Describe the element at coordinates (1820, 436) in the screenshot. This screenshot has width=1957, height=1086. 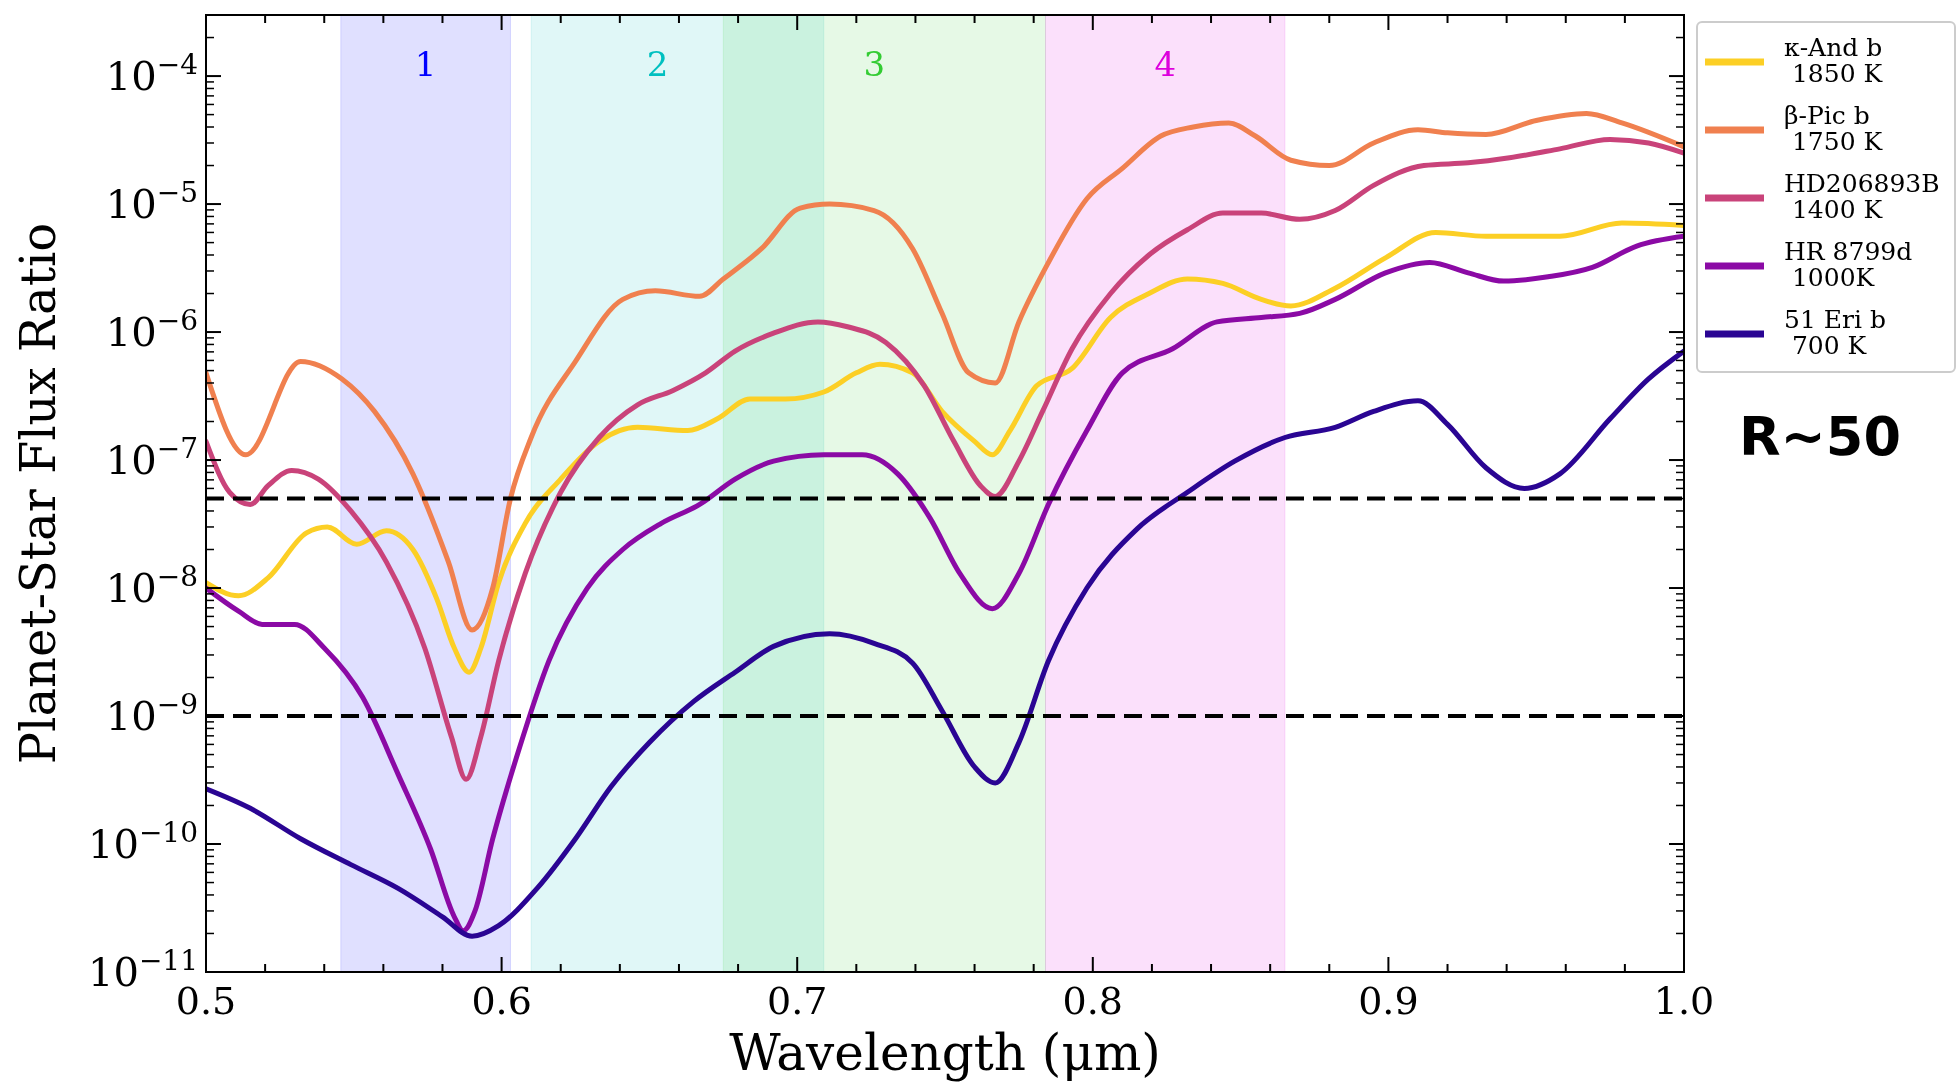
I see `text: R~50` at that location.